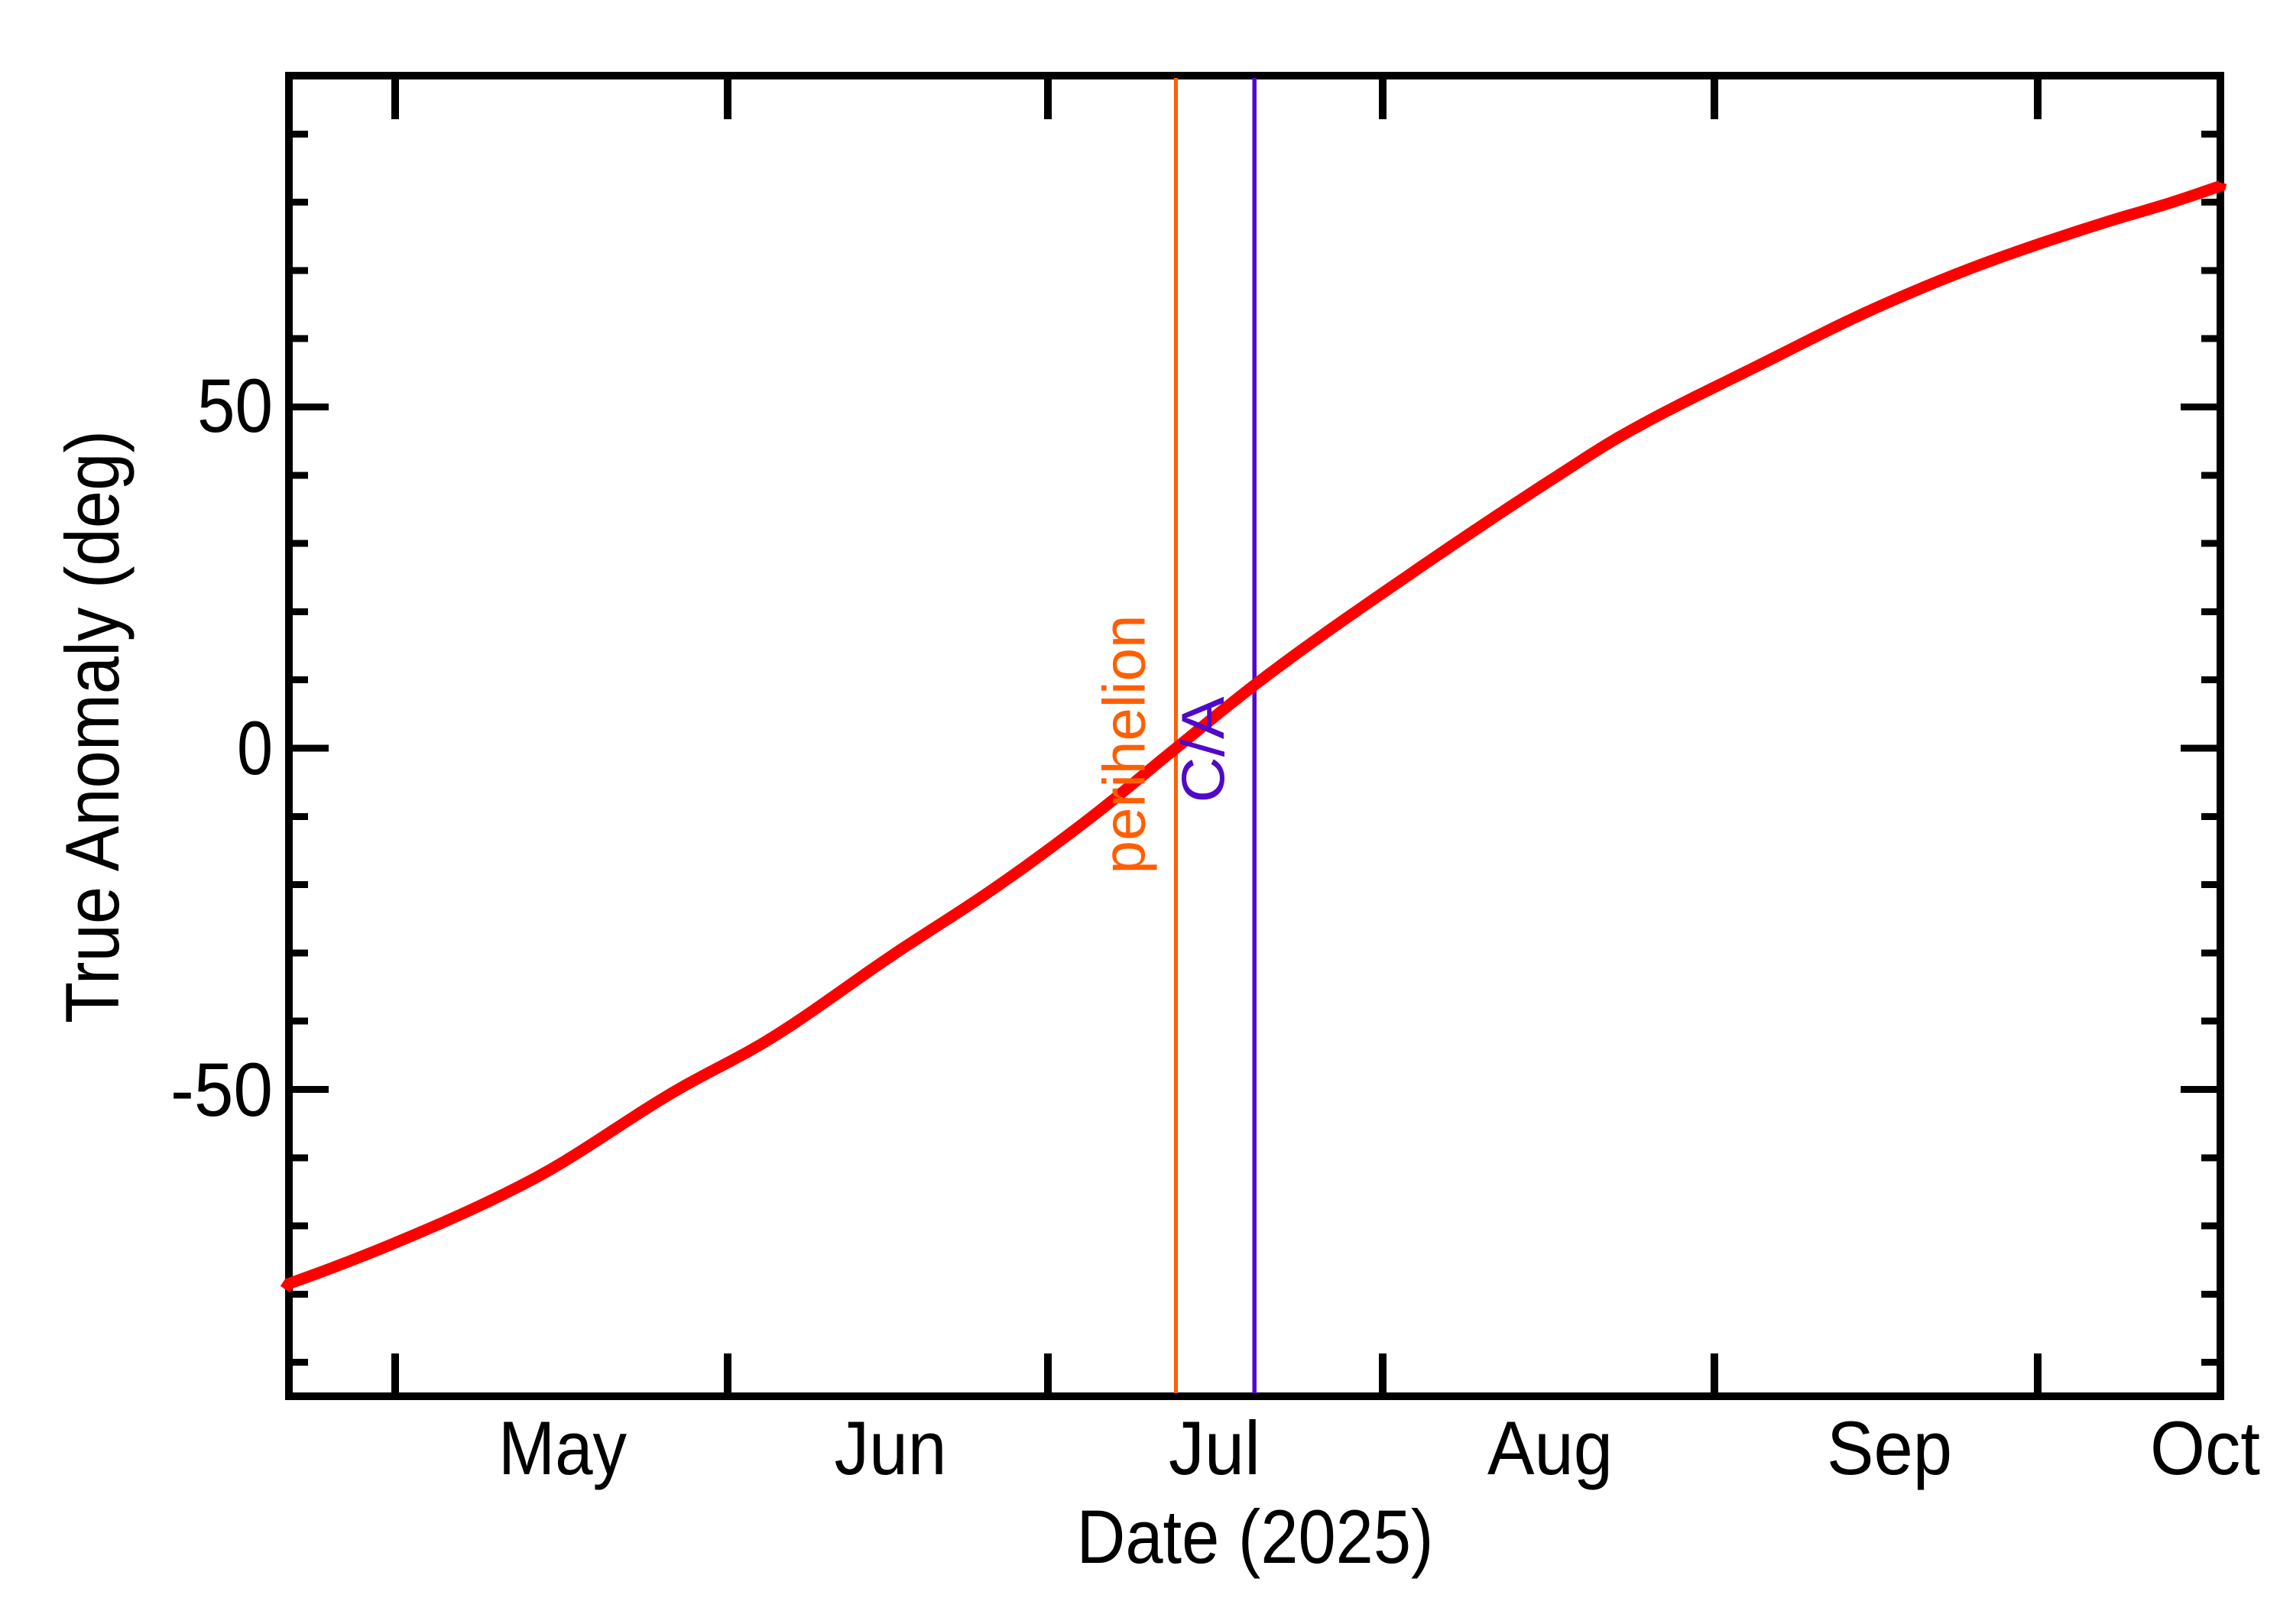 This screenshot has height=1624, width=2293. I want to click on svg-text: C/A, so click(1203, 749).